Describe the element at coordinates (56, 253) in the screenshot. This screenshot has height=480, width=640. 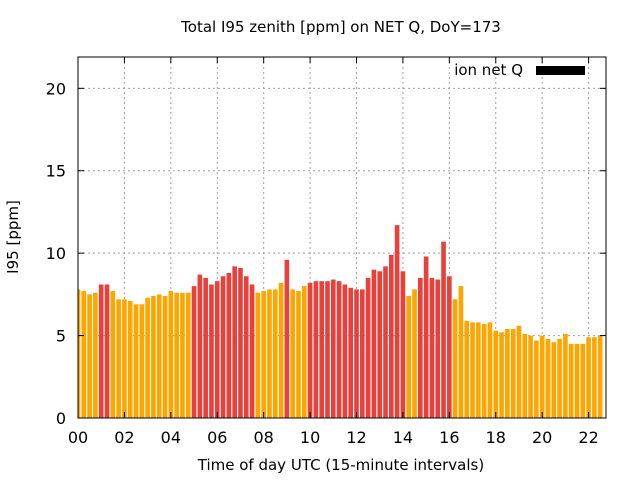
I see `y-tick-labels: 0 5 10 15 20` at that location.